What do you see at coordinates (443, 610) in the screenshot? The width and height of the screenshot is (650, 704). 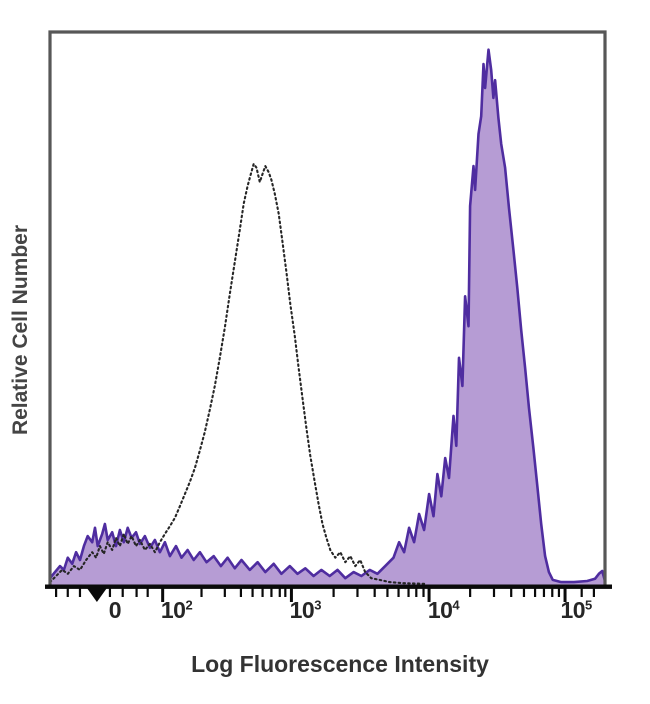 I see `x-tick-label-10^4: 10⁴` at bounding box center [443, 610].